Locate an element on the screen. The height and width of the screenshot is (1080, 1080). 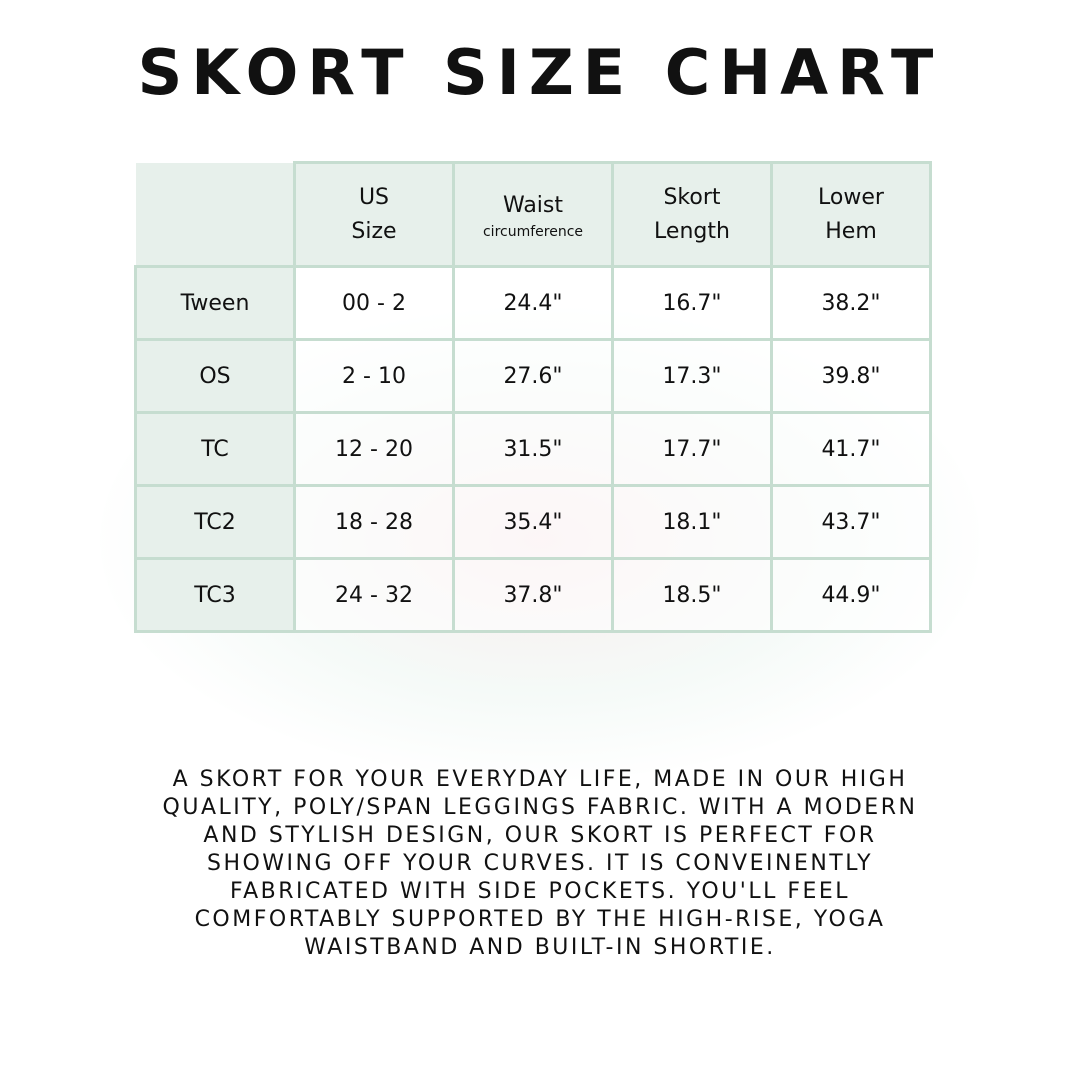
row-label: TC is located at coordinates (215, 449).